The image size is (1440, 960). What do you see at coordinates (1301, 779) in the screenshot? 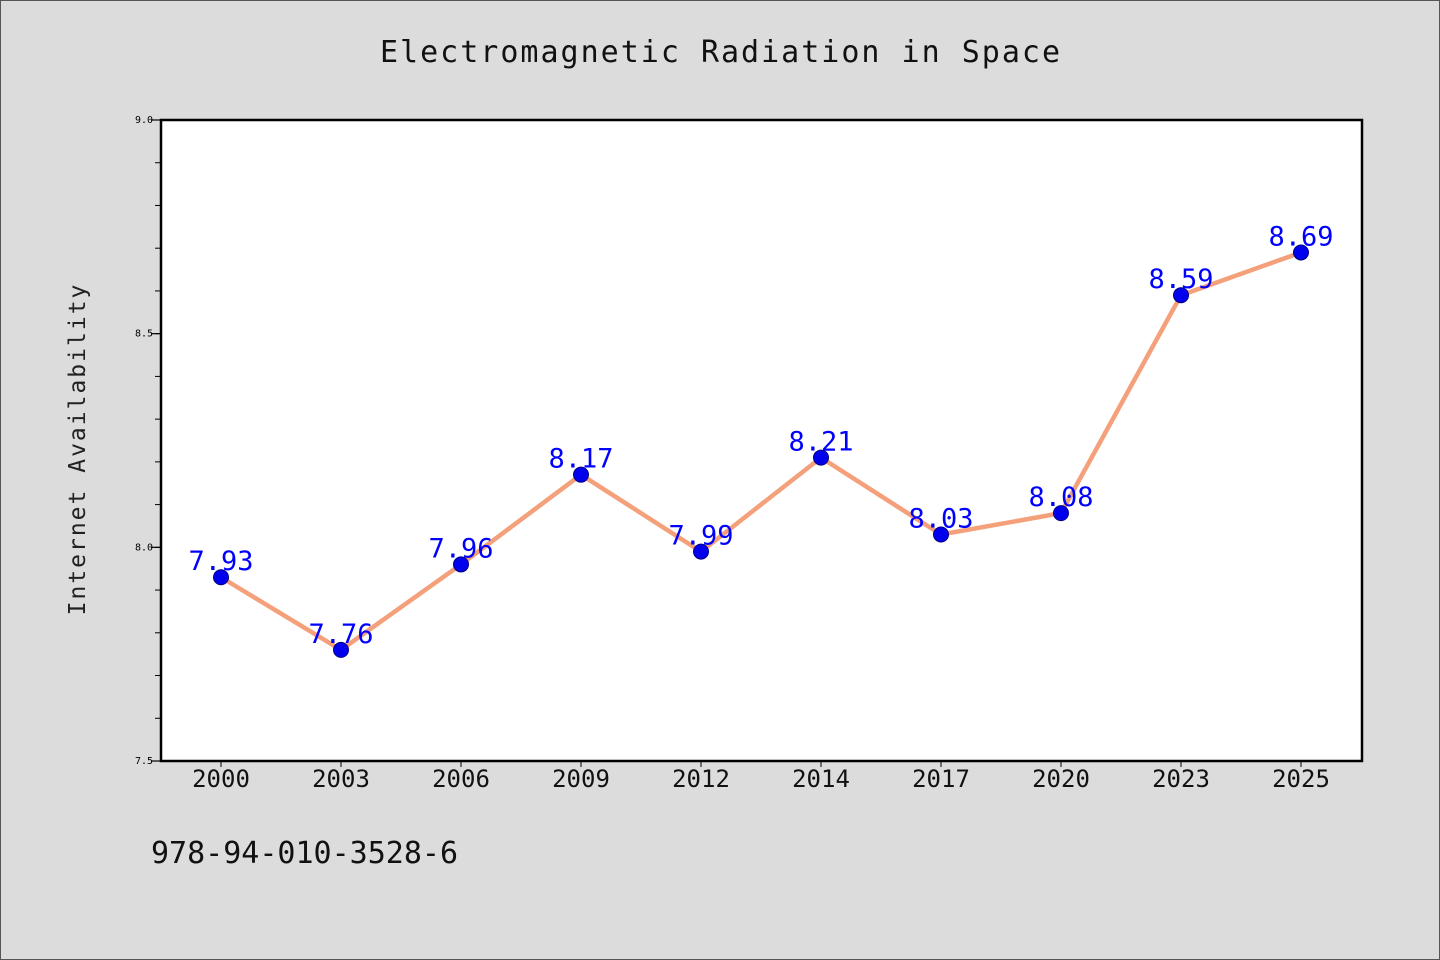
I see `x-tick-label: 2025` at bounding box center [1301, 779].